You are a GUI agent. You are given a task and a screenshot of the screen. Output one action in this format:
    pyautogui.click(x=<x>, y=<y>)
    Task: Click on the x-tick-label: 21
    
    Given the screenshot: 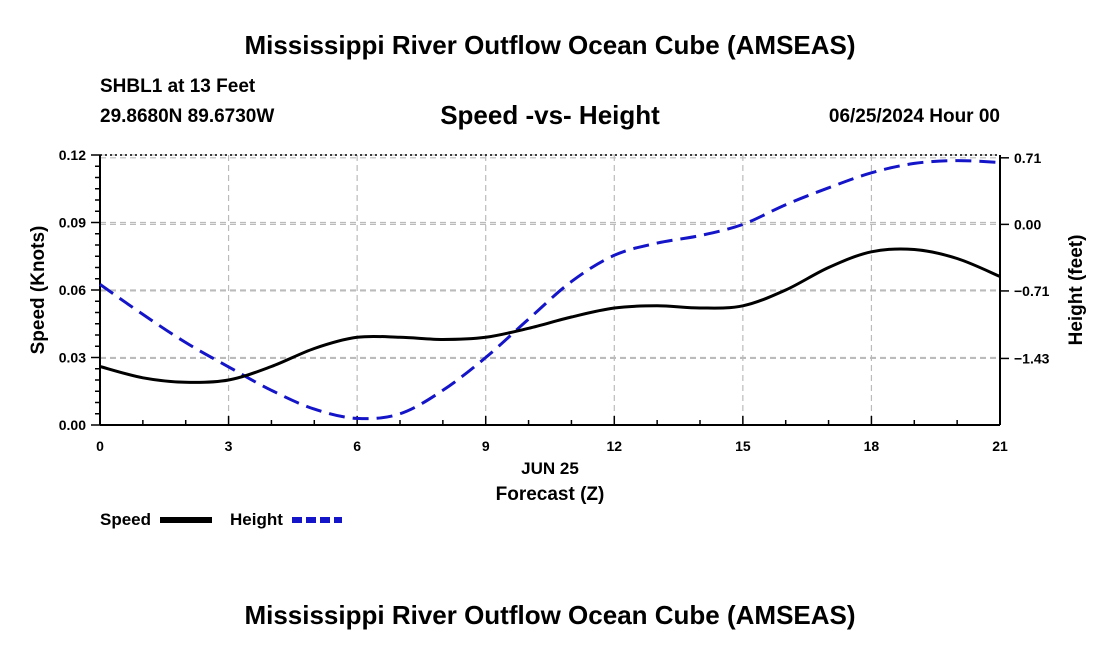 What is the action you would take?
    pyautogui.click(x=1000, y=446)
    